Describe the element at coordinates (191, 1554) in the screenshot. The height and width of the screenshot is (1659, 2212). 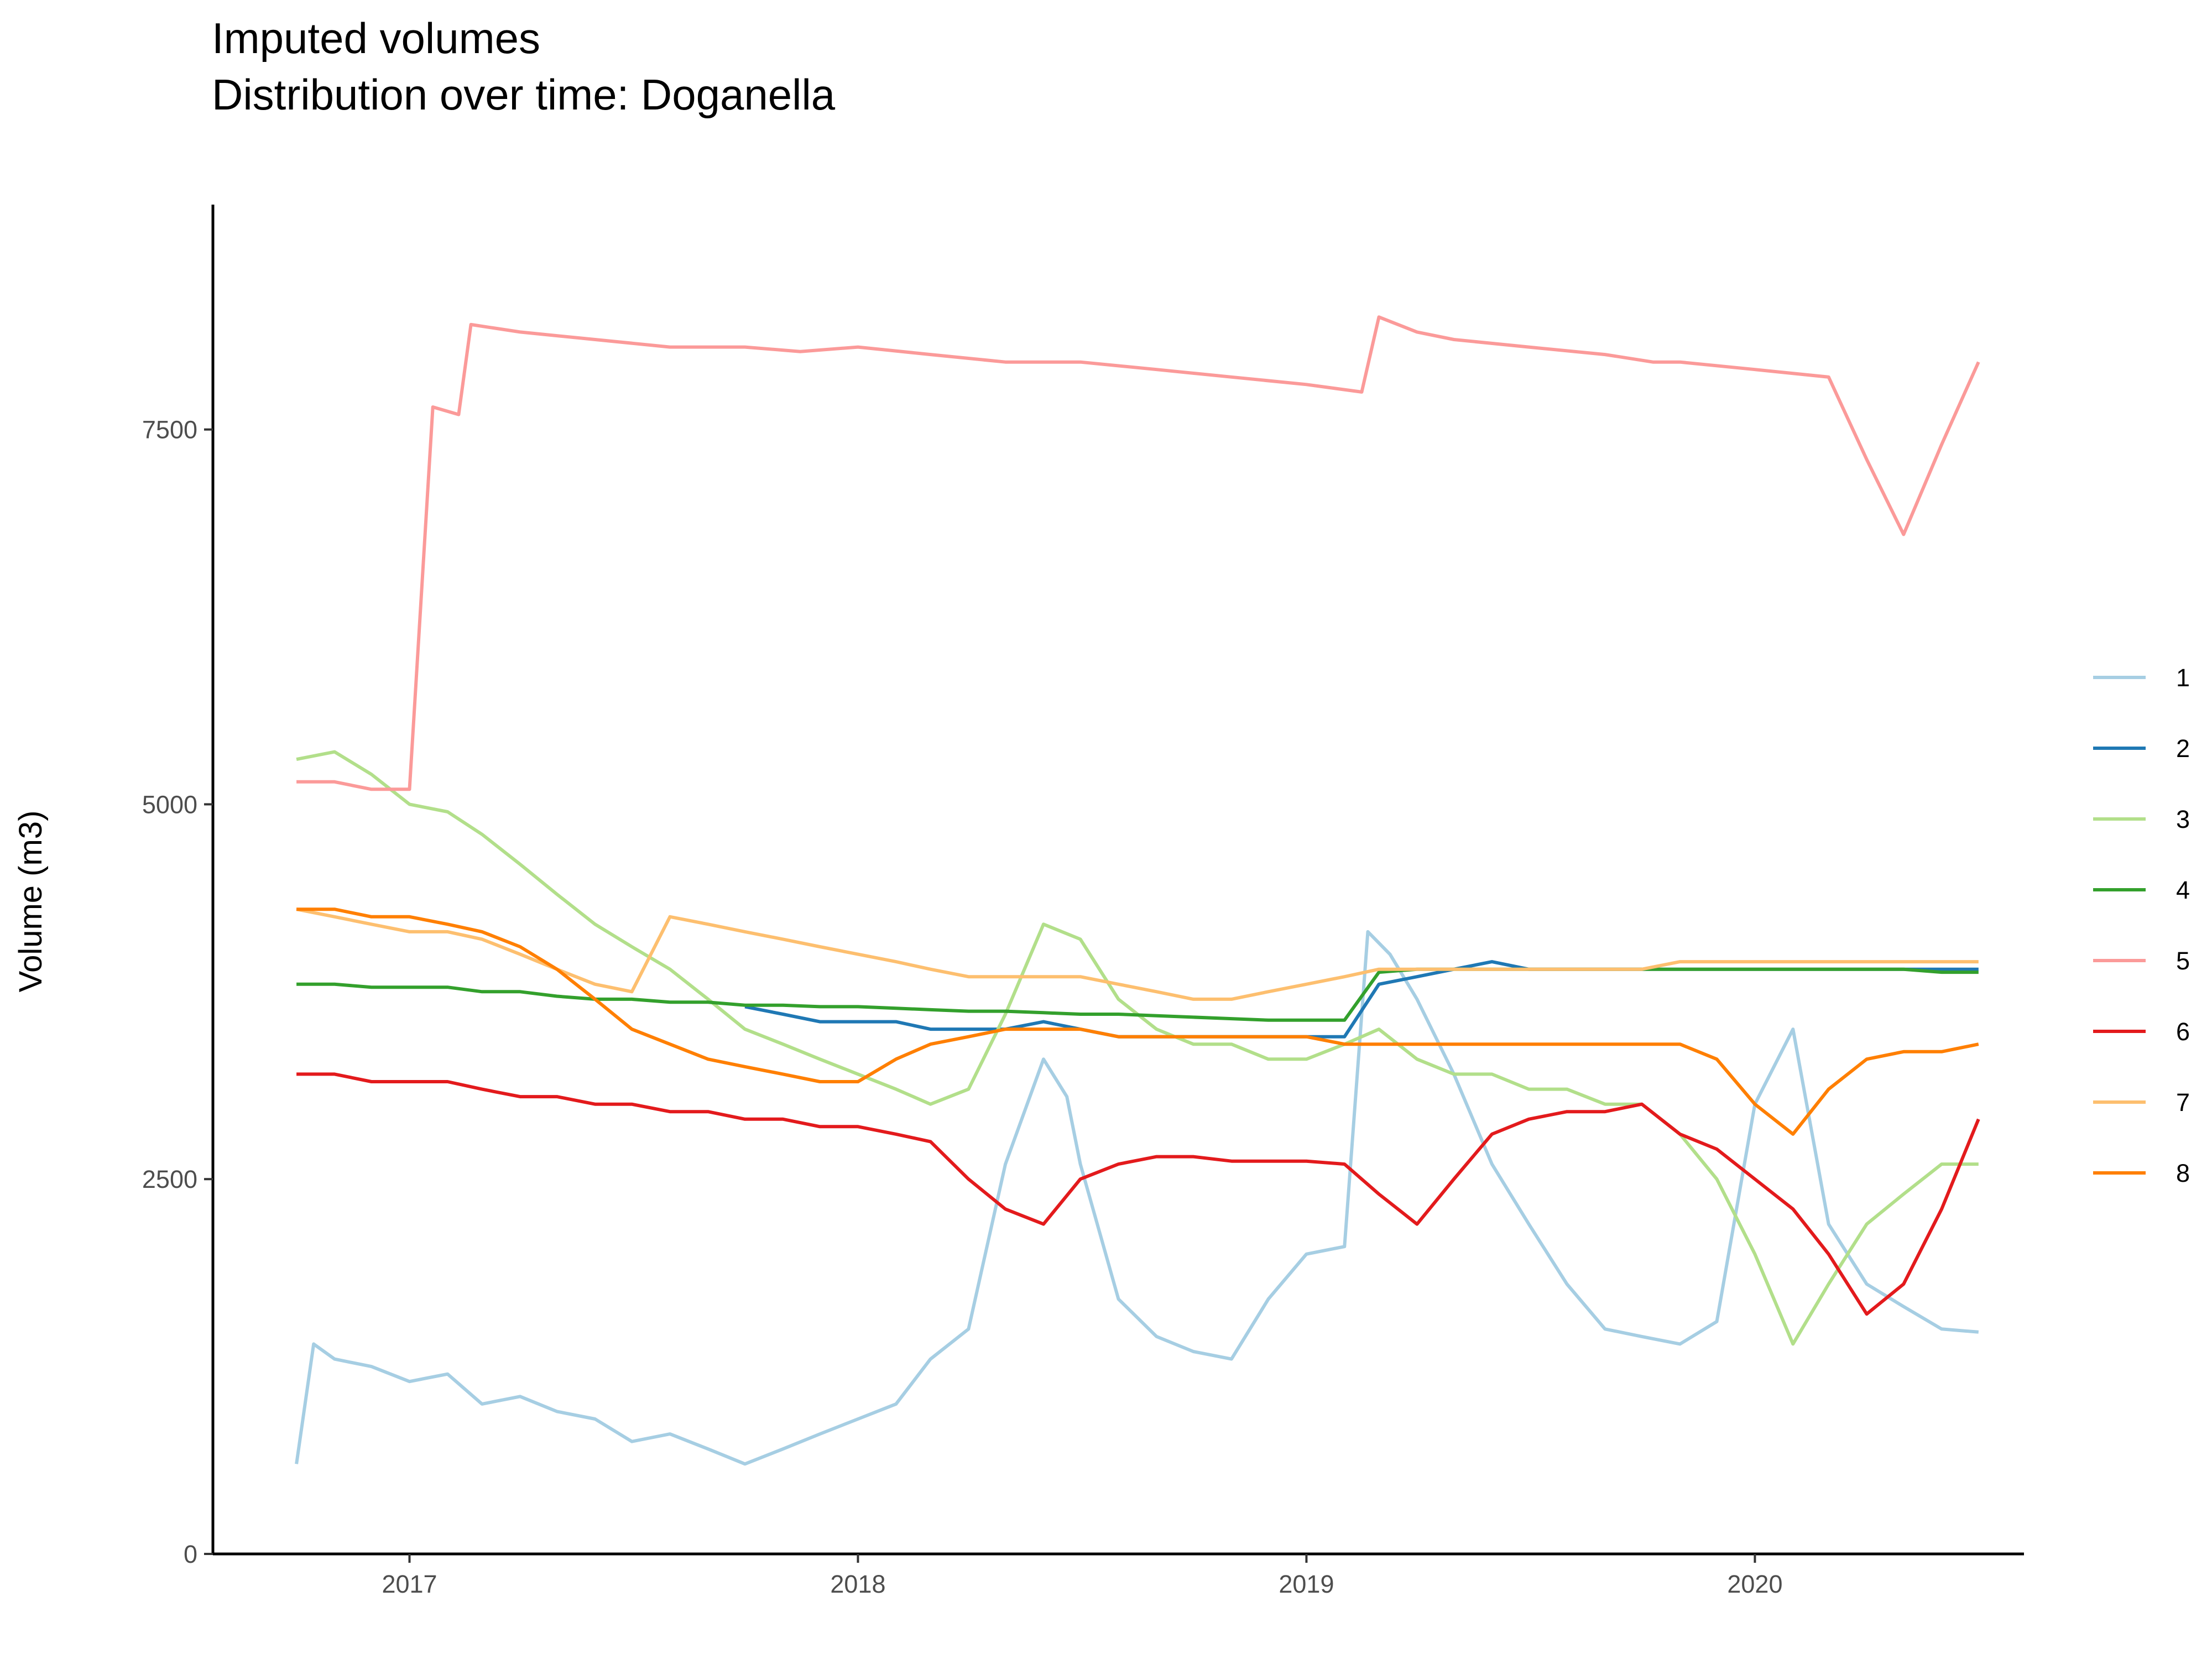
I see `y-tick-label: 0` at that location.